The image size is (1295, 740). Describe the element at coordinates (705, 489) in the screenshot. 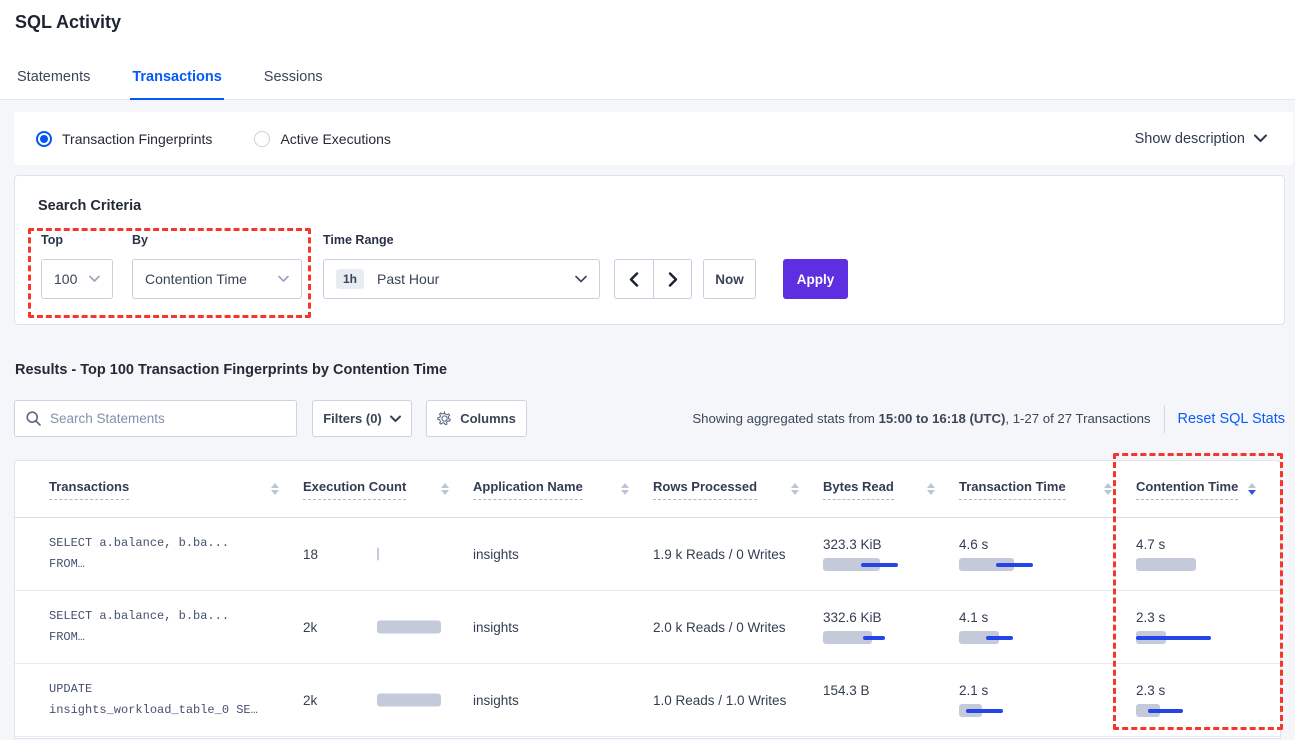

I see `column-header-label: Rows Processed` at that location.